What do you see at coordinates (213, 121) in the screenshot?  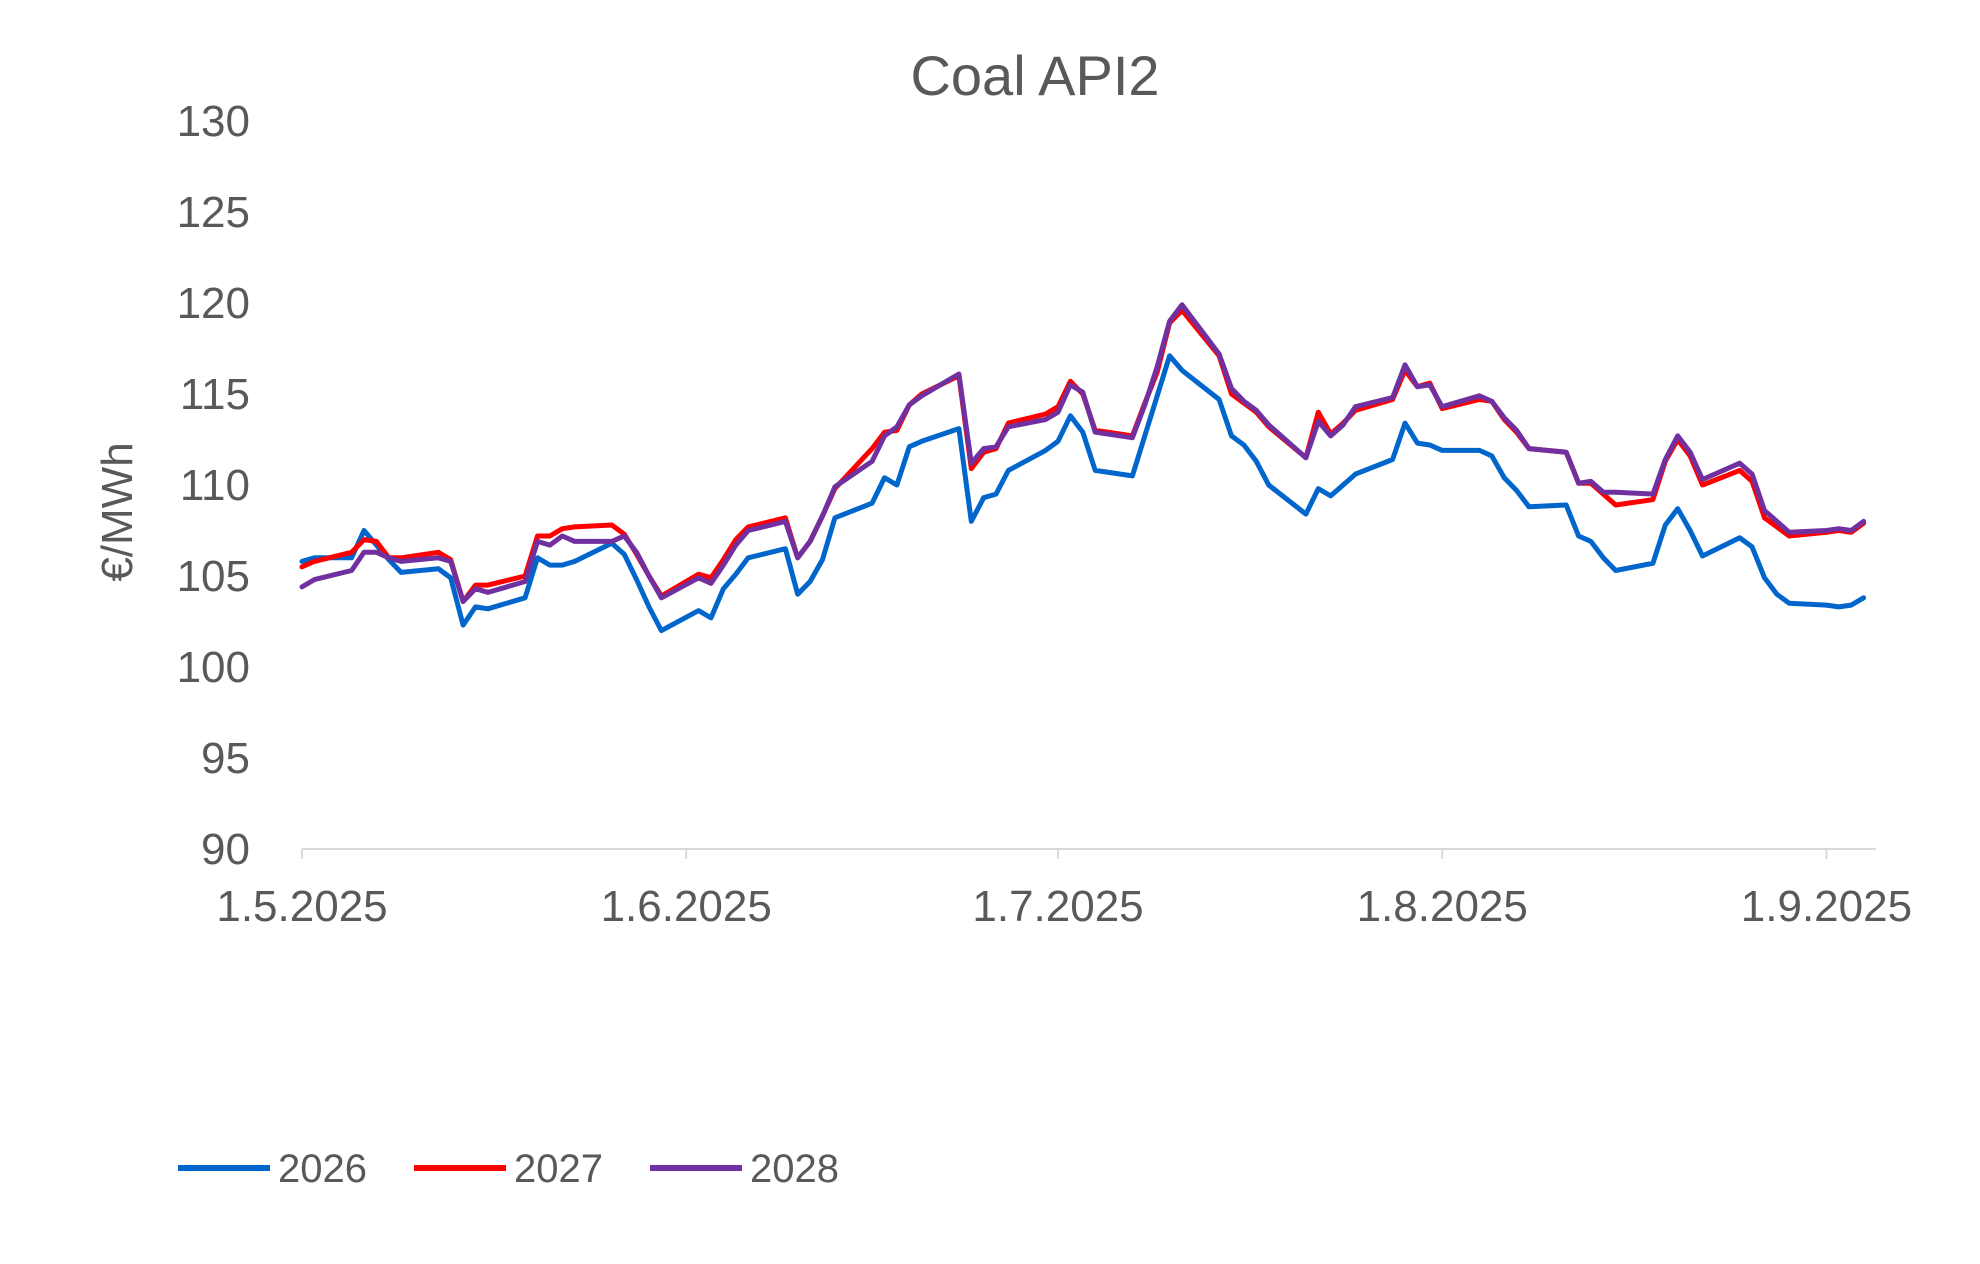 I see `y-tick-label: 130` at bounding box center [213, 121].